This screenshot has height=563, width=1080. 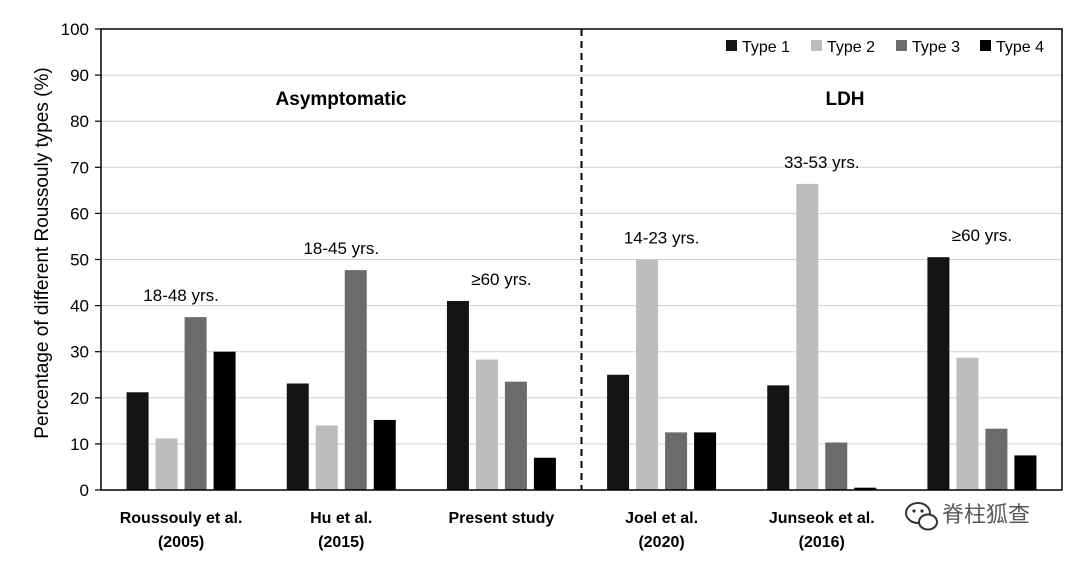 I want to click on legend-label: Type 2, so click(x=851, y=47).